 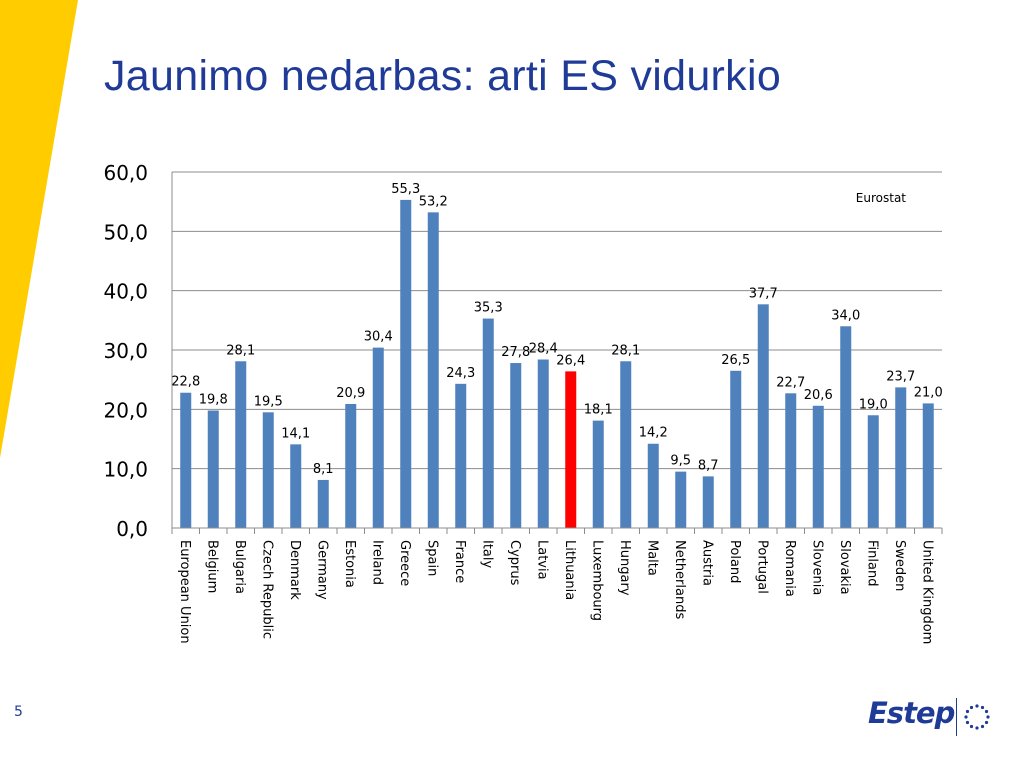 What do you see at coordinates (651, 558) in the screenshot?
I see `category-label: Malta` at bounding box center [651, 558].